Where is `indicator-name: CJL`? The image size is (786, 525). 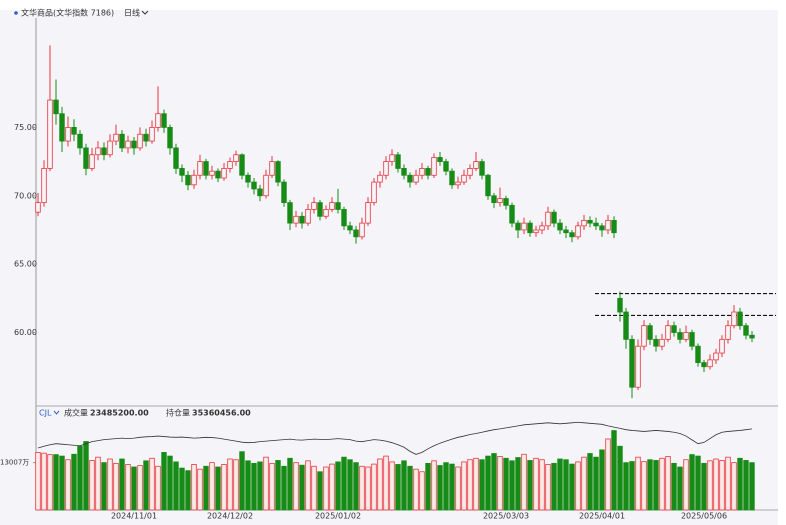 indicator-name: CJL is located at coordinates (45, 413).